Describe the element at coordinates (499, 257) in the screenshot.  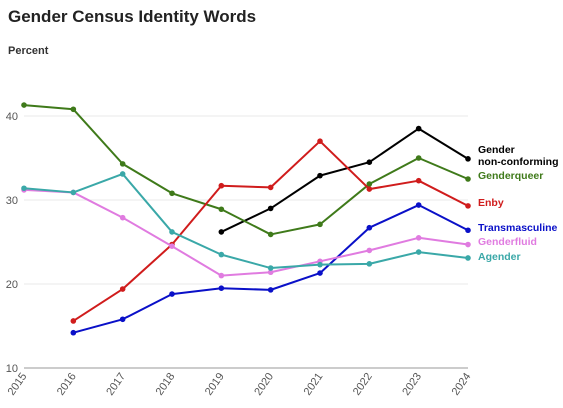
I see `series-label: Agender` at that location.